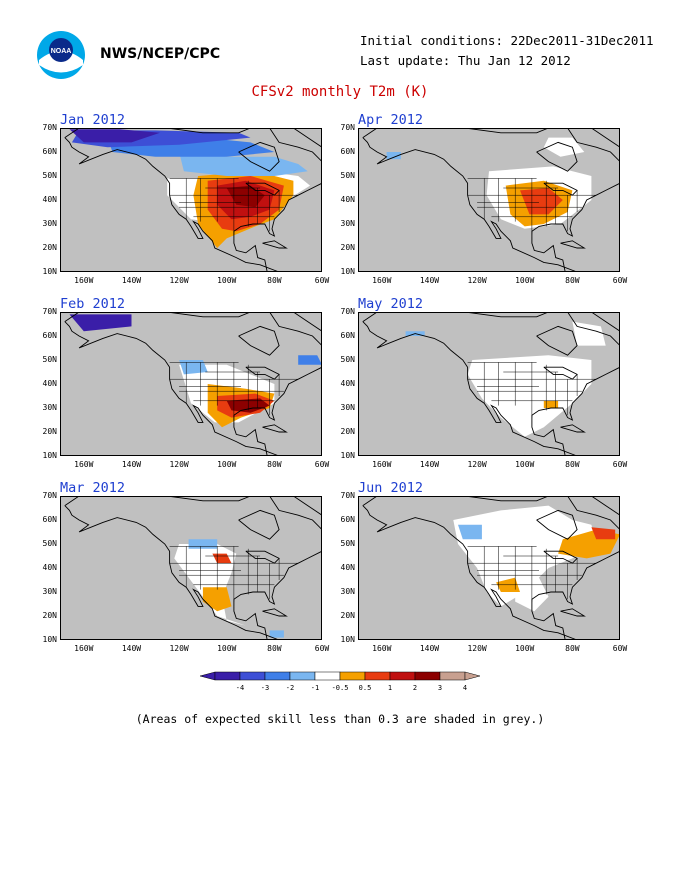 The height and width of the screenshot is (880, 680). Describe the element at coordinates (440, 688) in the screenshot. I see `colorbar-label: 3` at that location.